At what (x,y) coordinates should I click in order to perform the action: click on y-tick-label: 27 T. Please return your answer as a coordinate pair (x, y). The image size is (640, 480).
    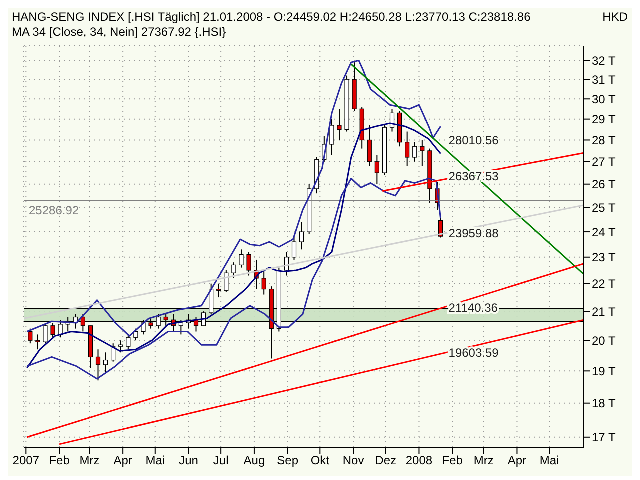
    Looking at the image, I should click on (604, 162).